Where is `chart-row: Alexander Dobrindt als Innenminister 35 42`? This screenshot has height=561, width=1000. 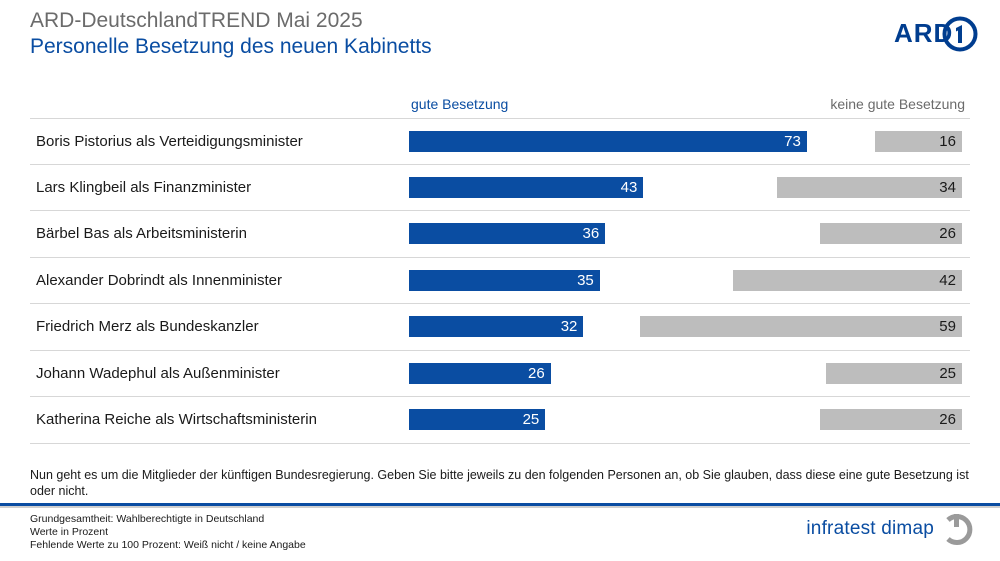
chart-row: Alexander Dobrindt als Innenminister 35 42 is located at coordinates (500, 281).